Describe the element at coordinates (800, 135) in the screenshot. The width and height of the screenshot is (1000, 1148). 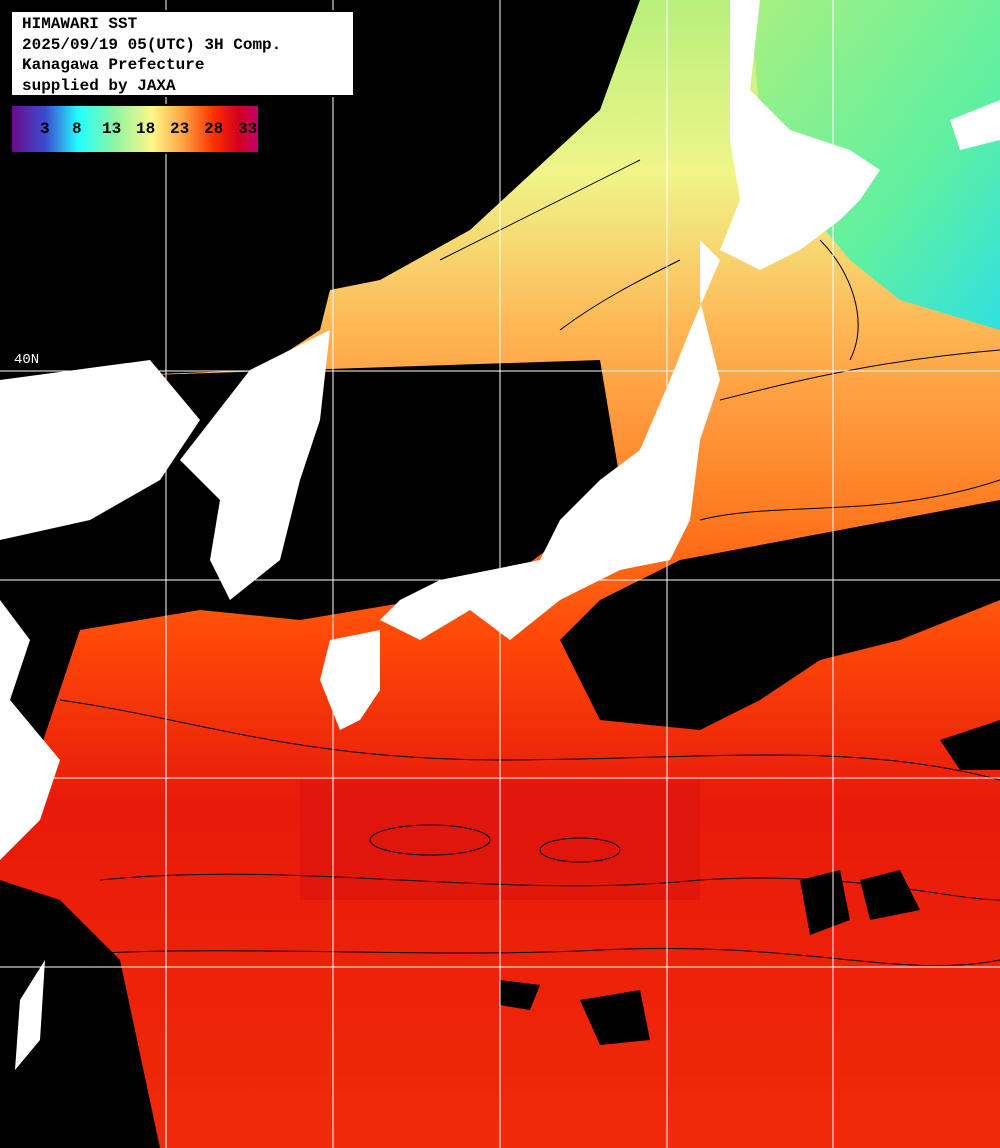
I see `japan-hokkaido` at that location.